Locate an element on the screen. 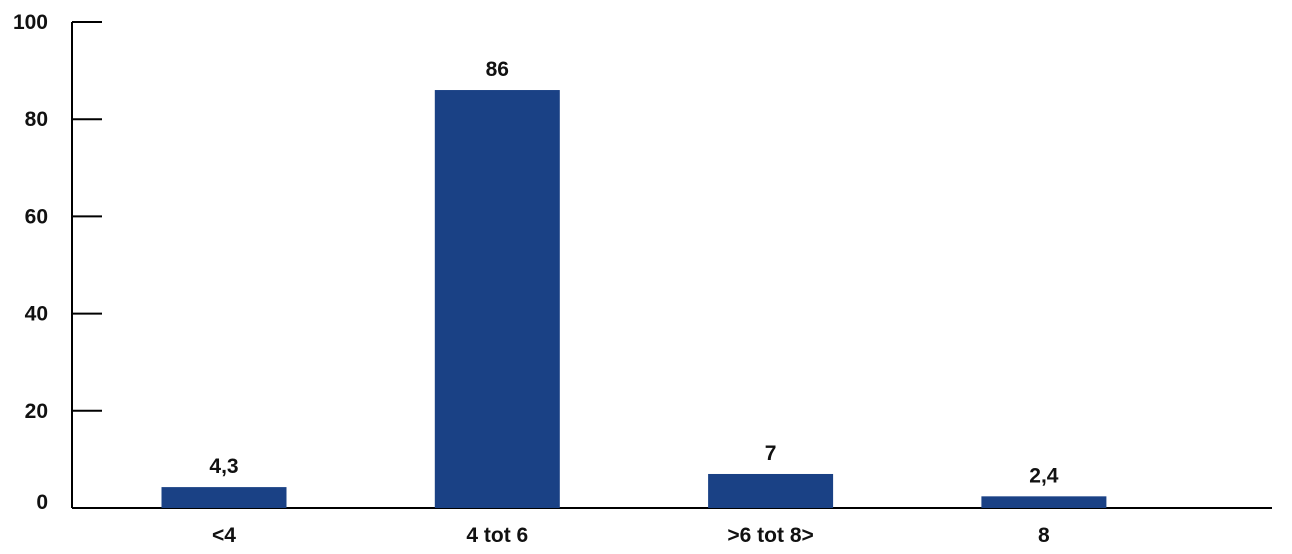 This screenshot has width=1292, height=554. bar-data-label: 7 is located at coordinates (771, 453).